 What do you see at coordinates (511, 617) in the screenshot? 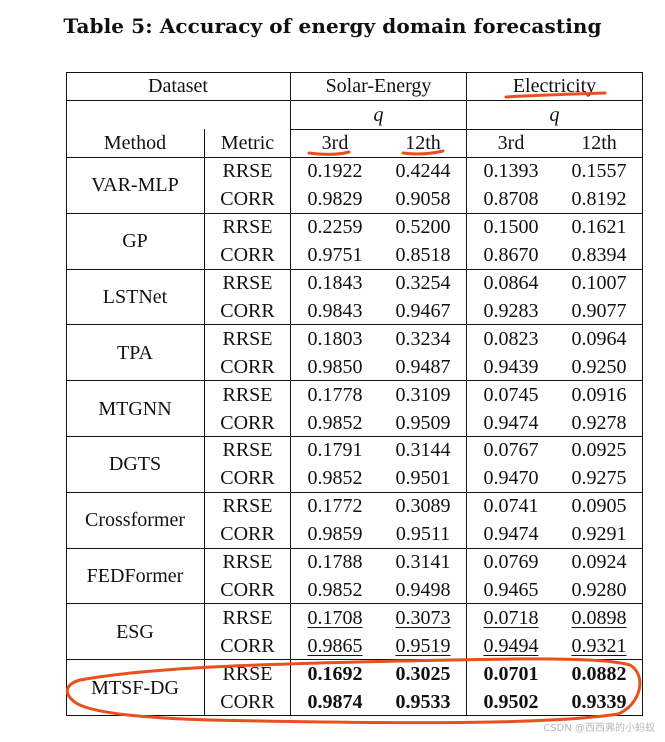
I see `rrse-value: 0.0718` at bounding box center [511, 617].